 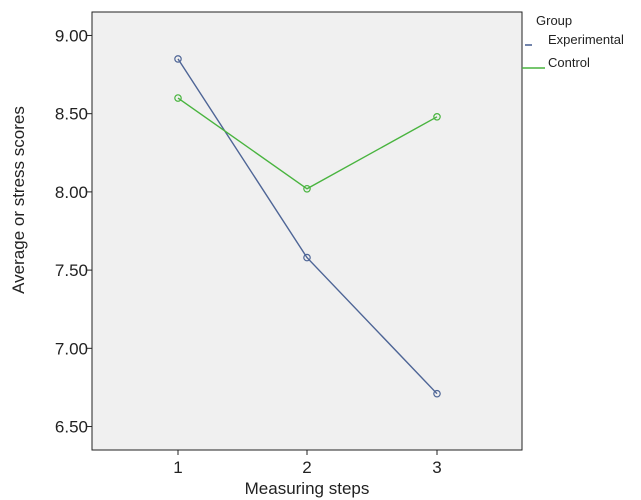 I want to click on x-tick-label: 3, so click(x=436, y=467).